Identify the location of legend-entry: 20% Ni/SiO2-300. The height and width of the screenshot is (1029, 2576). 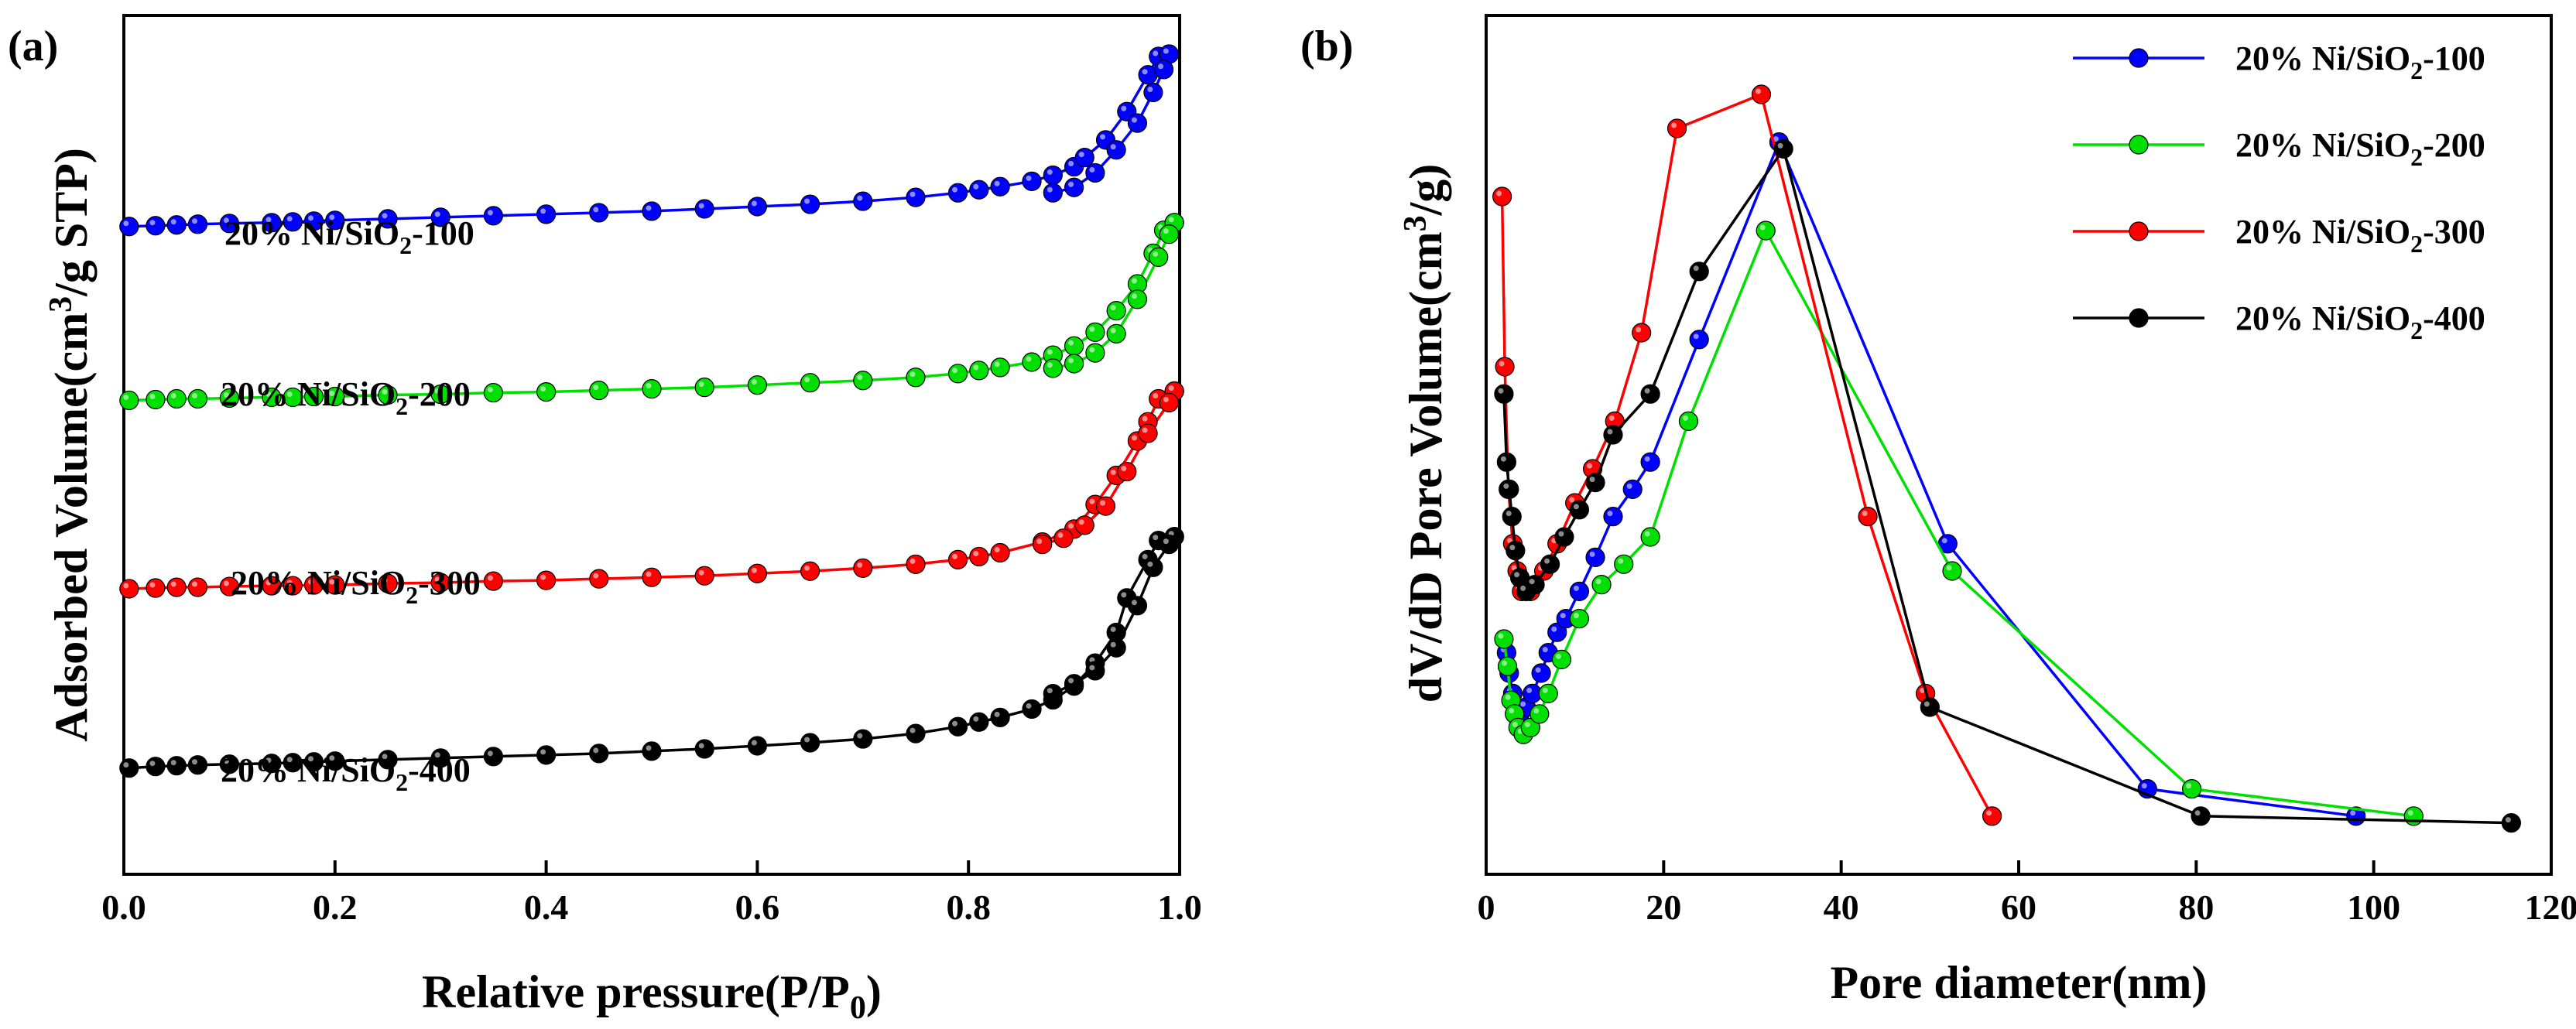
(2279, 235).